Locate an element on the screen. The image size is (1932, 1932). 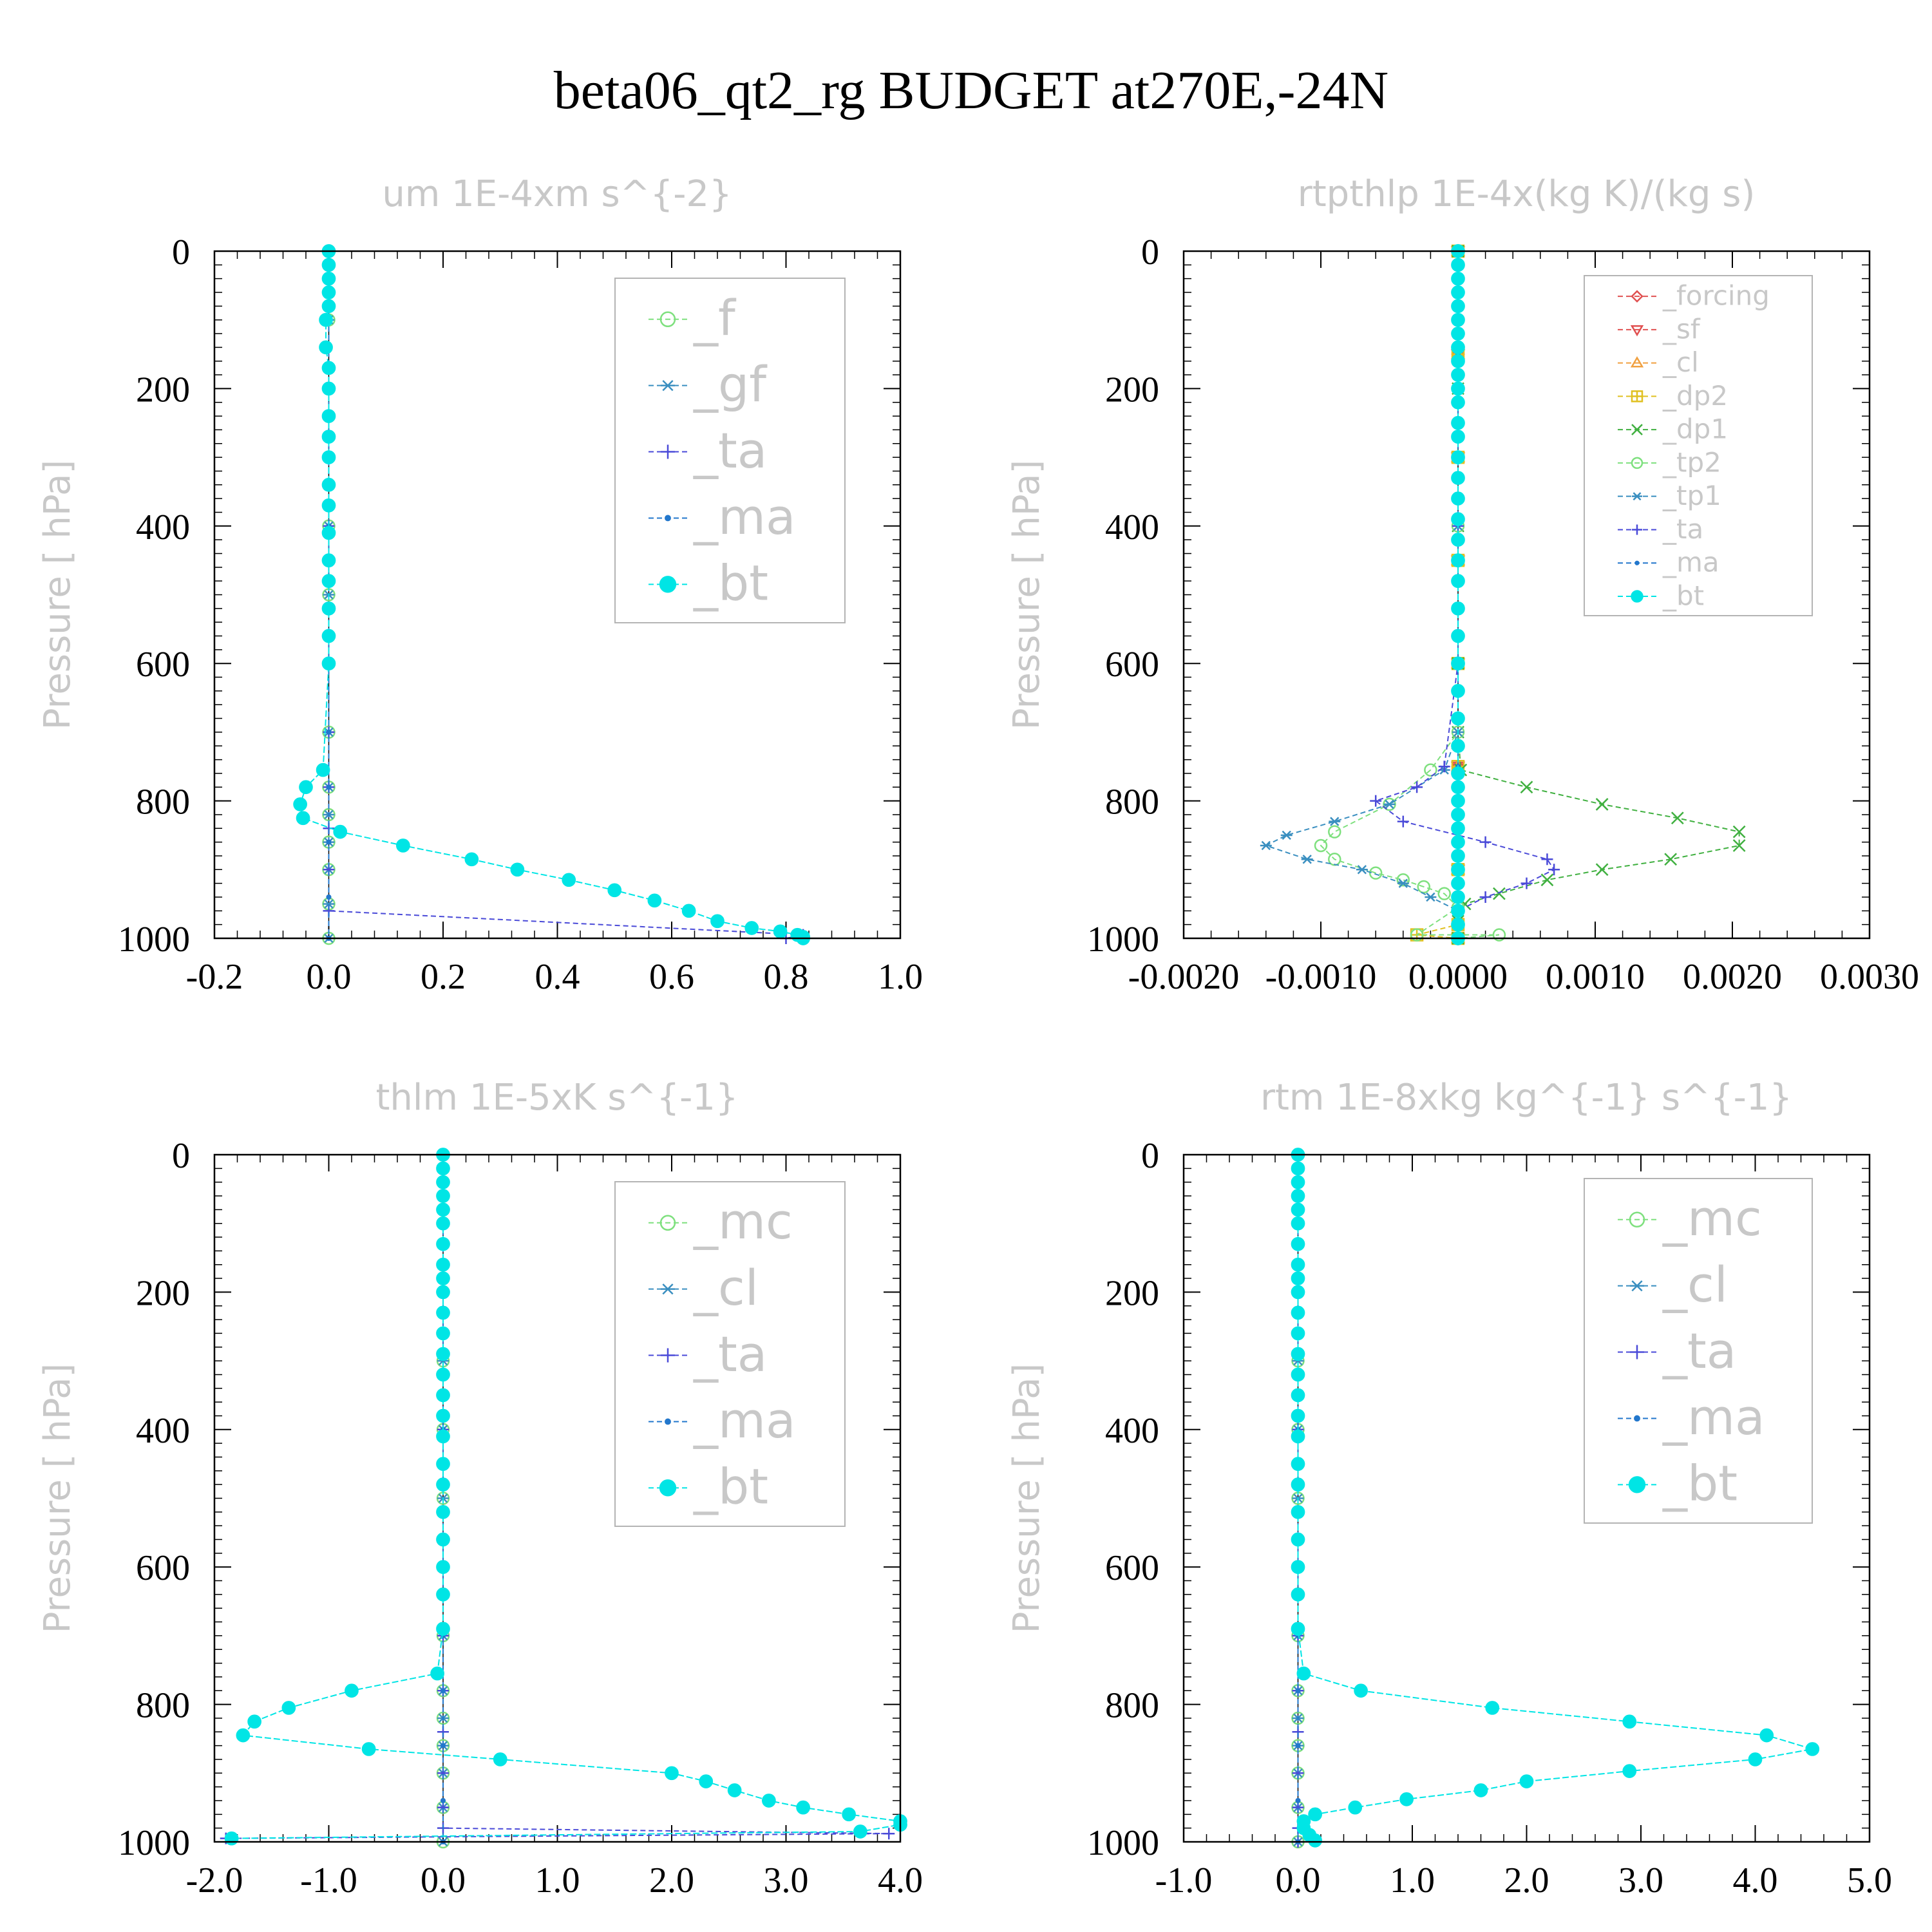
x-tick-label: 0.6 is located at coordinates (671, 977).